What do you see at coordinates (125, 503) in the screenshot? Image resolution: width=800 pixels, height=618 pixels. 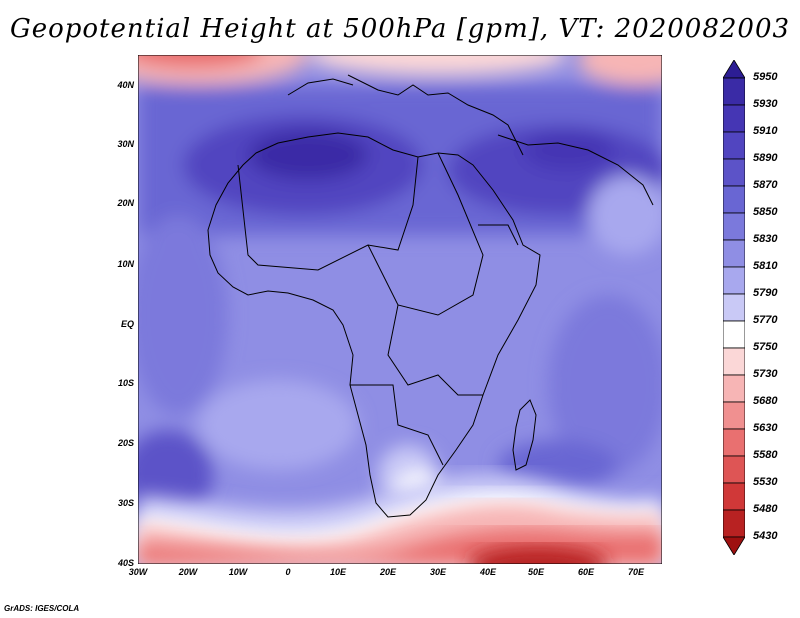 I see `lat-label-30s: 30S` at bounding box center [125, 503].